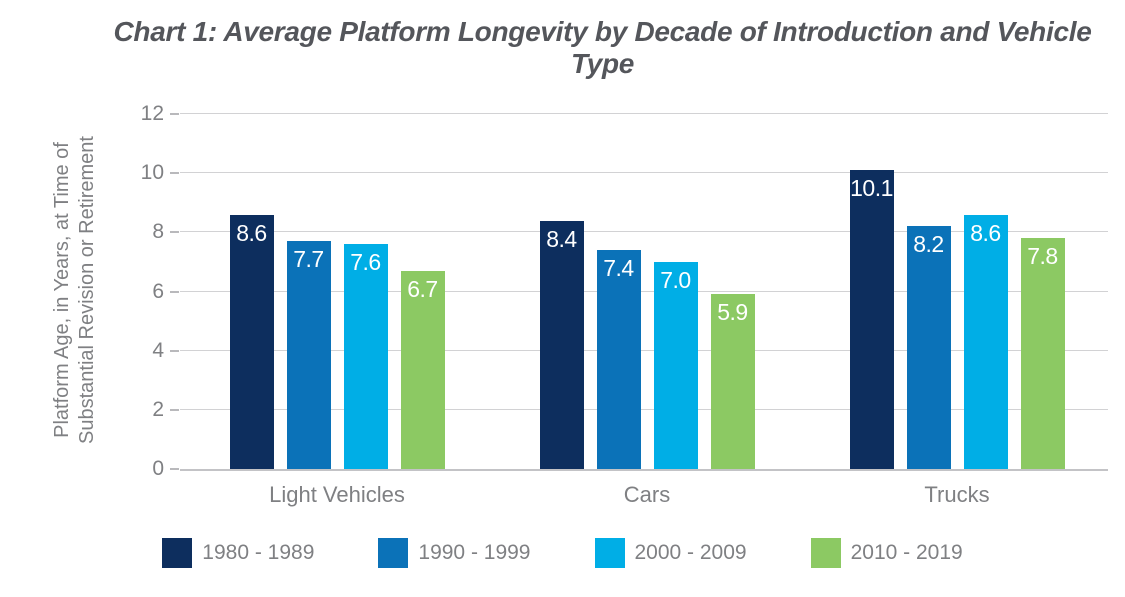  Describe the element at coordinates (152, 173) in the screenshot. I see `y-tick-label: 10` at that location.